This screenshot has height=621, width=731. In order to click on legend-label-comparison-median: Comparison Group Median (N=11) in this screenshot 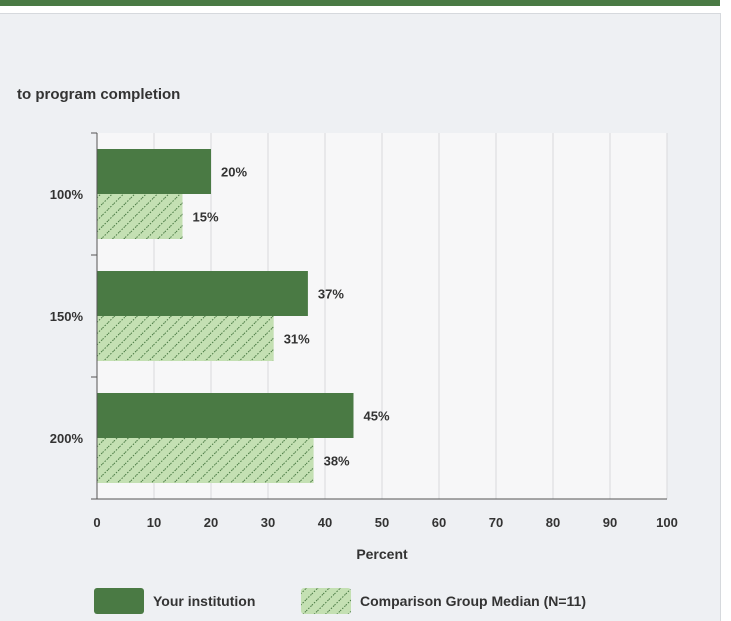, I will do `click(473, 601)`.